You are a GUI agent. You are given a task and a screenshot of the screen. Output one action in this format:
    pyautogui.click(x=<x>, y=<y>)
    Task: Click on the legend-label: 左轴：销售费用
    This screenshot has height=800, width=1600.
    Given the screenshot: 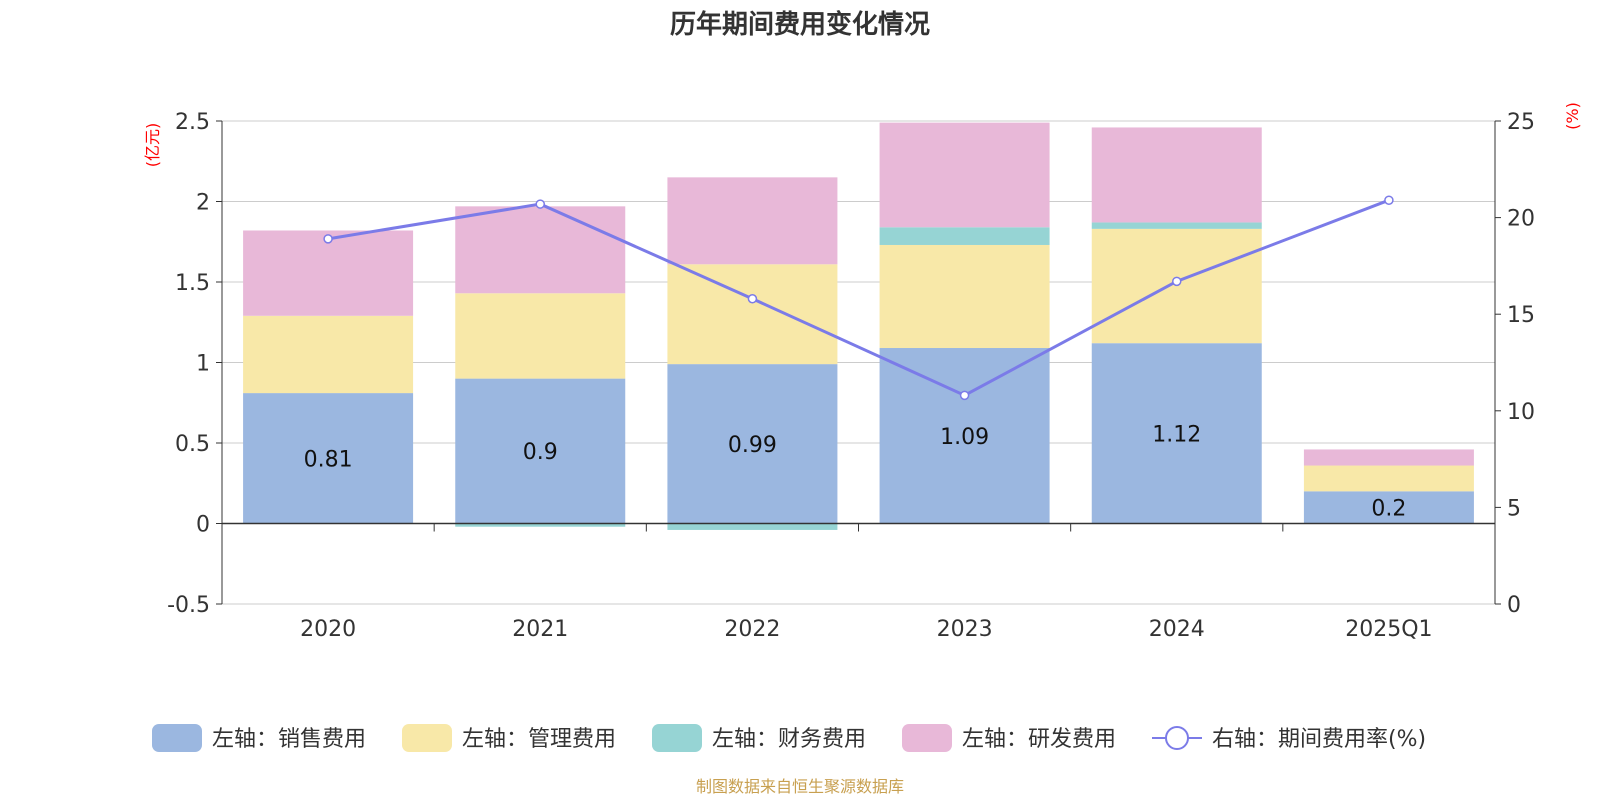 What is the action you would take?
    pyautogui.click(x=289, y=739)
    